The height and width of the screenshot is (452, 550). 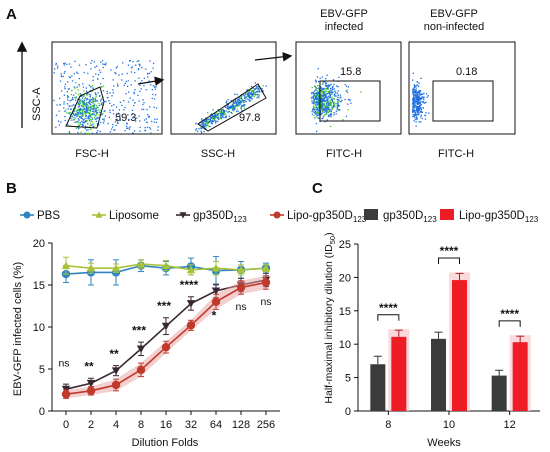 What do you see at coordinates (459, 345) in the screenshot?
I see `bar-Lipo-gp350D123` at bounding box center [459, 345].